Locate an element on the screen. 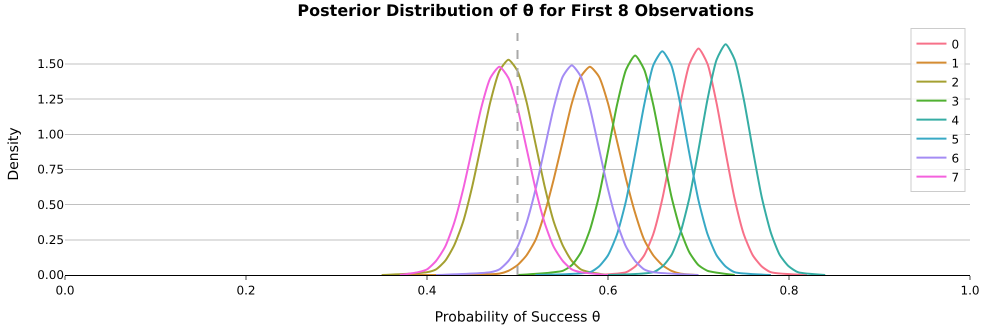 The height and width of the screenshot is (334, 992). y-tick-label: 0.00 is located at coordinates (50, 275).